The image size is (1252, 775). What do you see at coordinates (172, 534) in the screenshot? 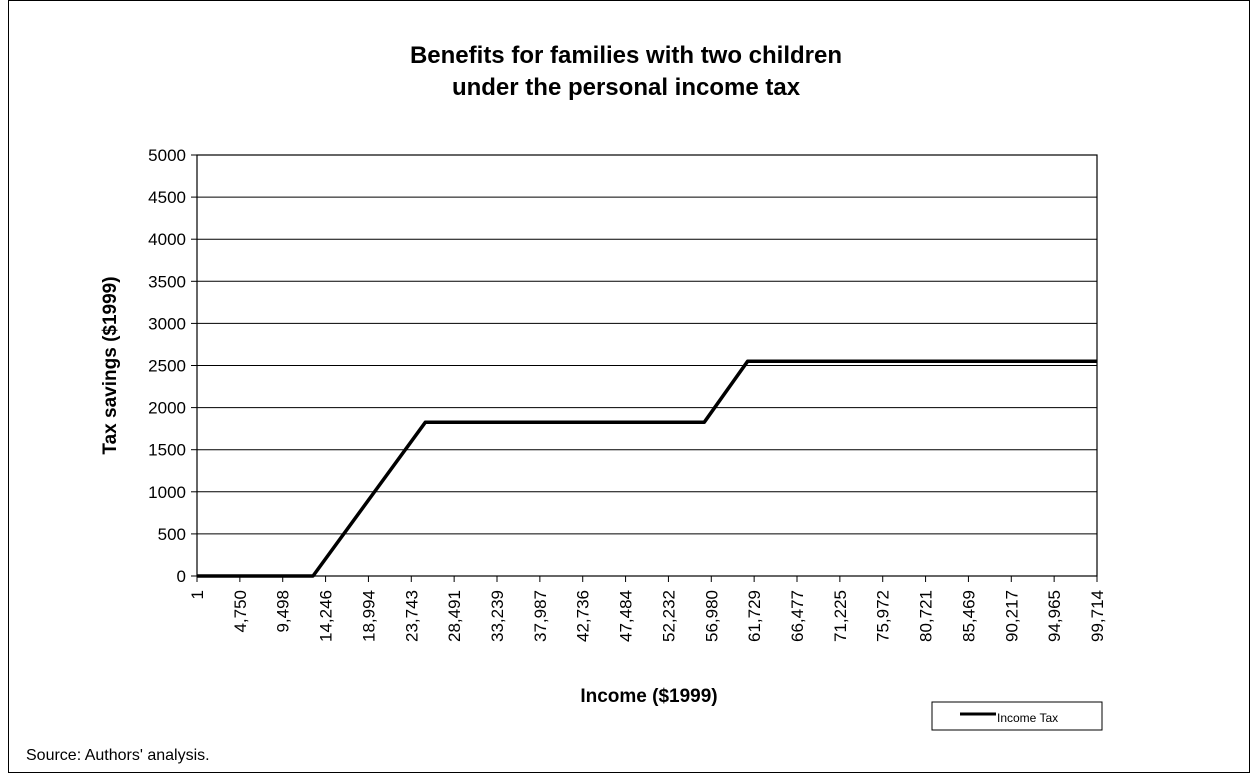
I see `y-tick-label: 500` at bounding box center [172, 534].